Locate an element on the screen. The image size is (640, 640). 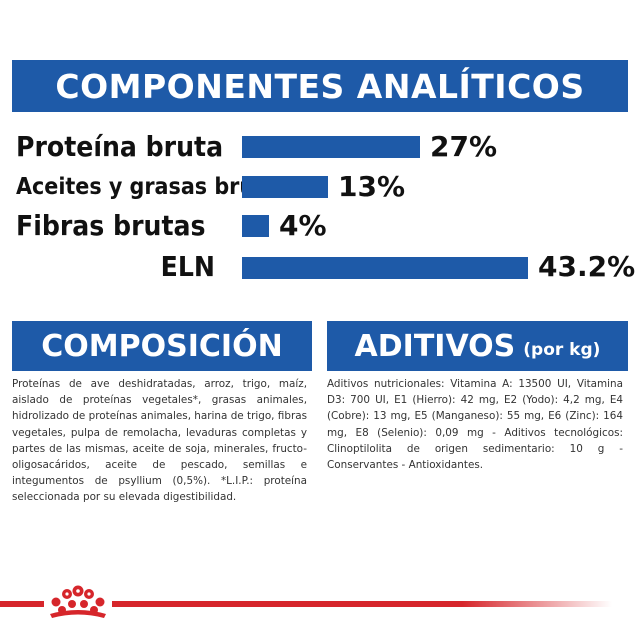
row-label: Fibras brutas is located at coordinates (111, 225).